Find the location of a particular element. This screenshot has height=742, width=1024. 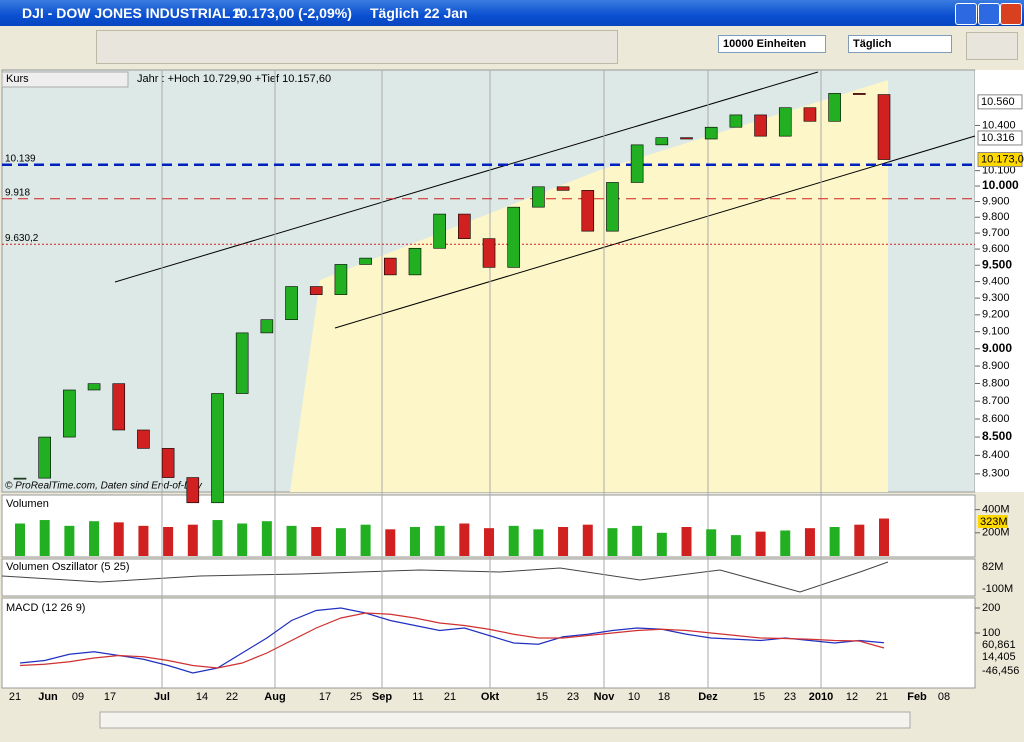

y-tick-label: 9.600 is located at coordinates (996, 249).